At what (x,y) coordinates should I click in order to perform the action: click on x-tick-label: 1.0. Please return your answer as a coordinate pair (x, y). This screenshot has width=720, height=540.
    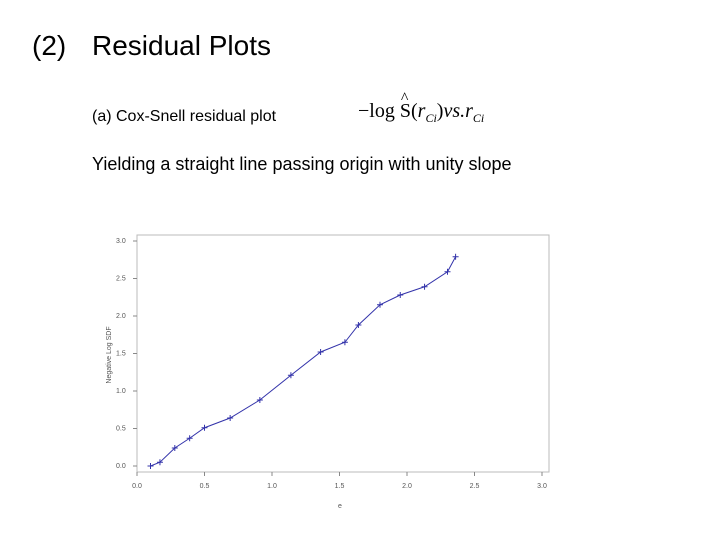
    Looking at the image, I should click on (272, 486).